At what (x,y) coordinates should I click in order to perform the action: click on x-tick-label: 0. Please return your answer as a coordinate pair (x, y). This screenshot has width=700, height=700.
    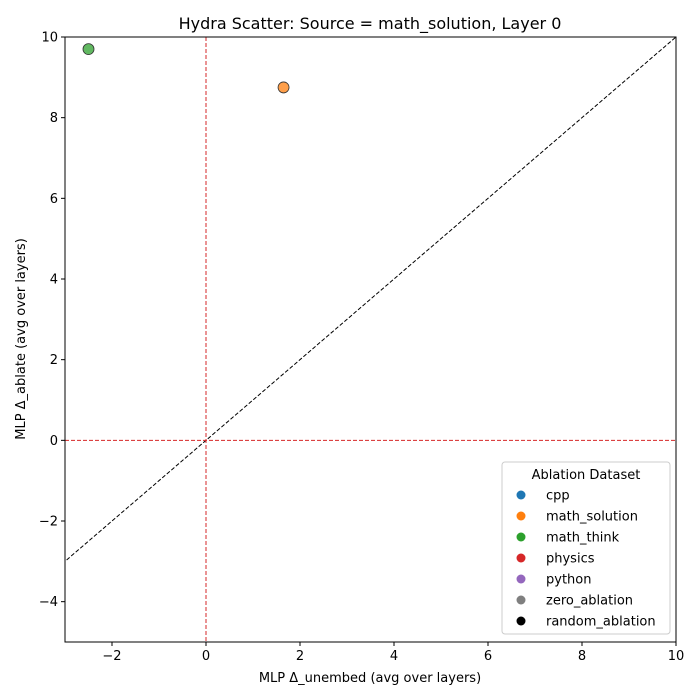
    Looking at the image, I should click on (206, 656).